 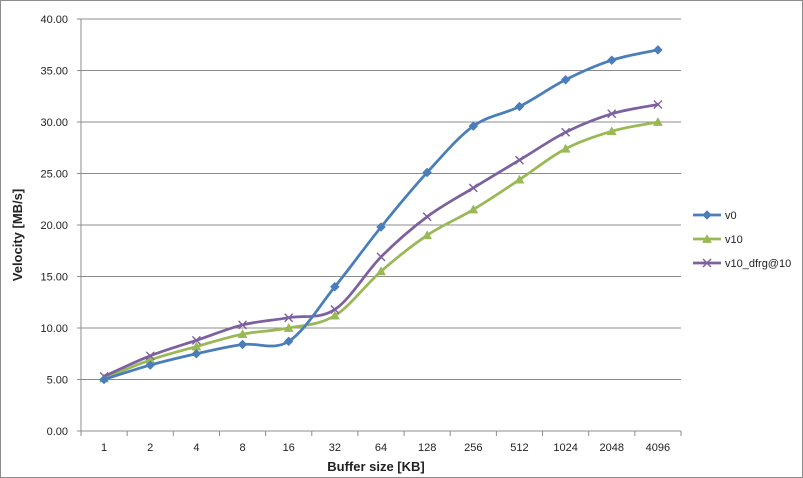 I want to click on x-tick-label: 512, so click(x=519, y=448).